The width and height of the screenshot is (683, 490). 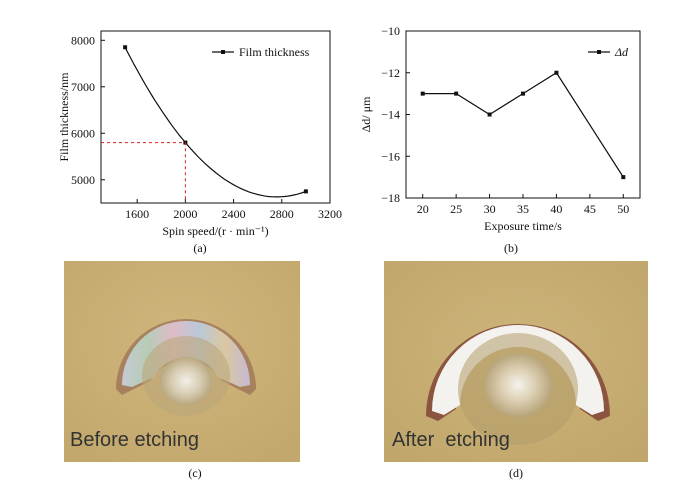 I want to click on y-tick-label: −14, so click(x=390, y=115).